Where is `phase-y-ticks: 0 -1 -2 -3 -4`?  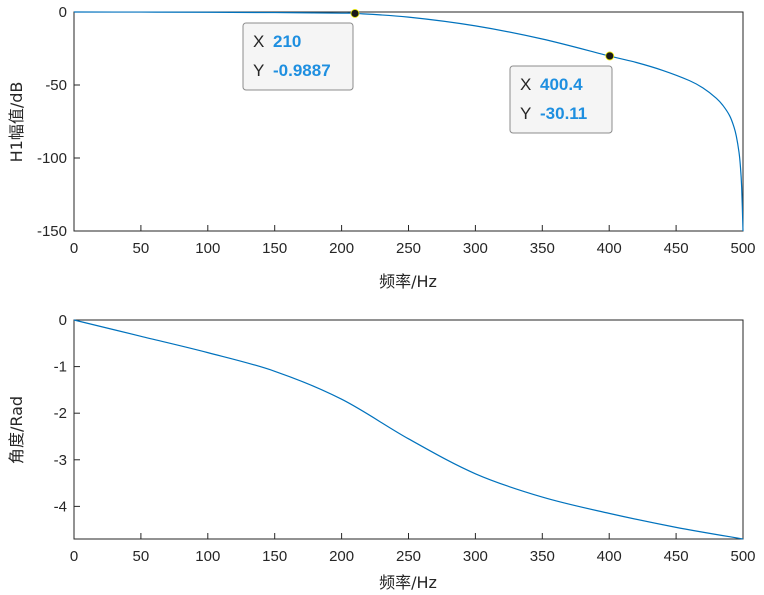
phase-y-ticks: 0 -1 -2 -3 -4 is located at coordinates (67, 413).